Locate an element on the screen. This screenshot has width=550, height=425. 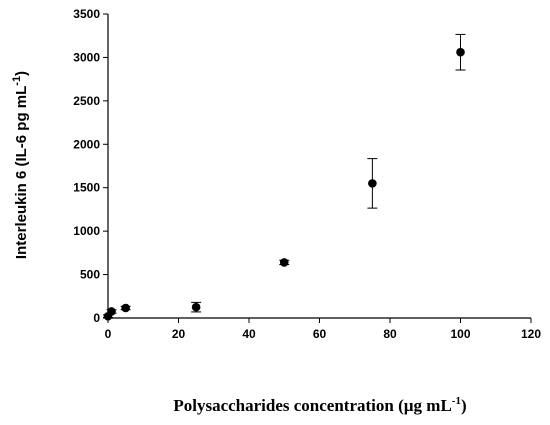
y-ticks: 0 500 1000 1500 2000 2500 3000 3500 is located at coordinates (90, 166).